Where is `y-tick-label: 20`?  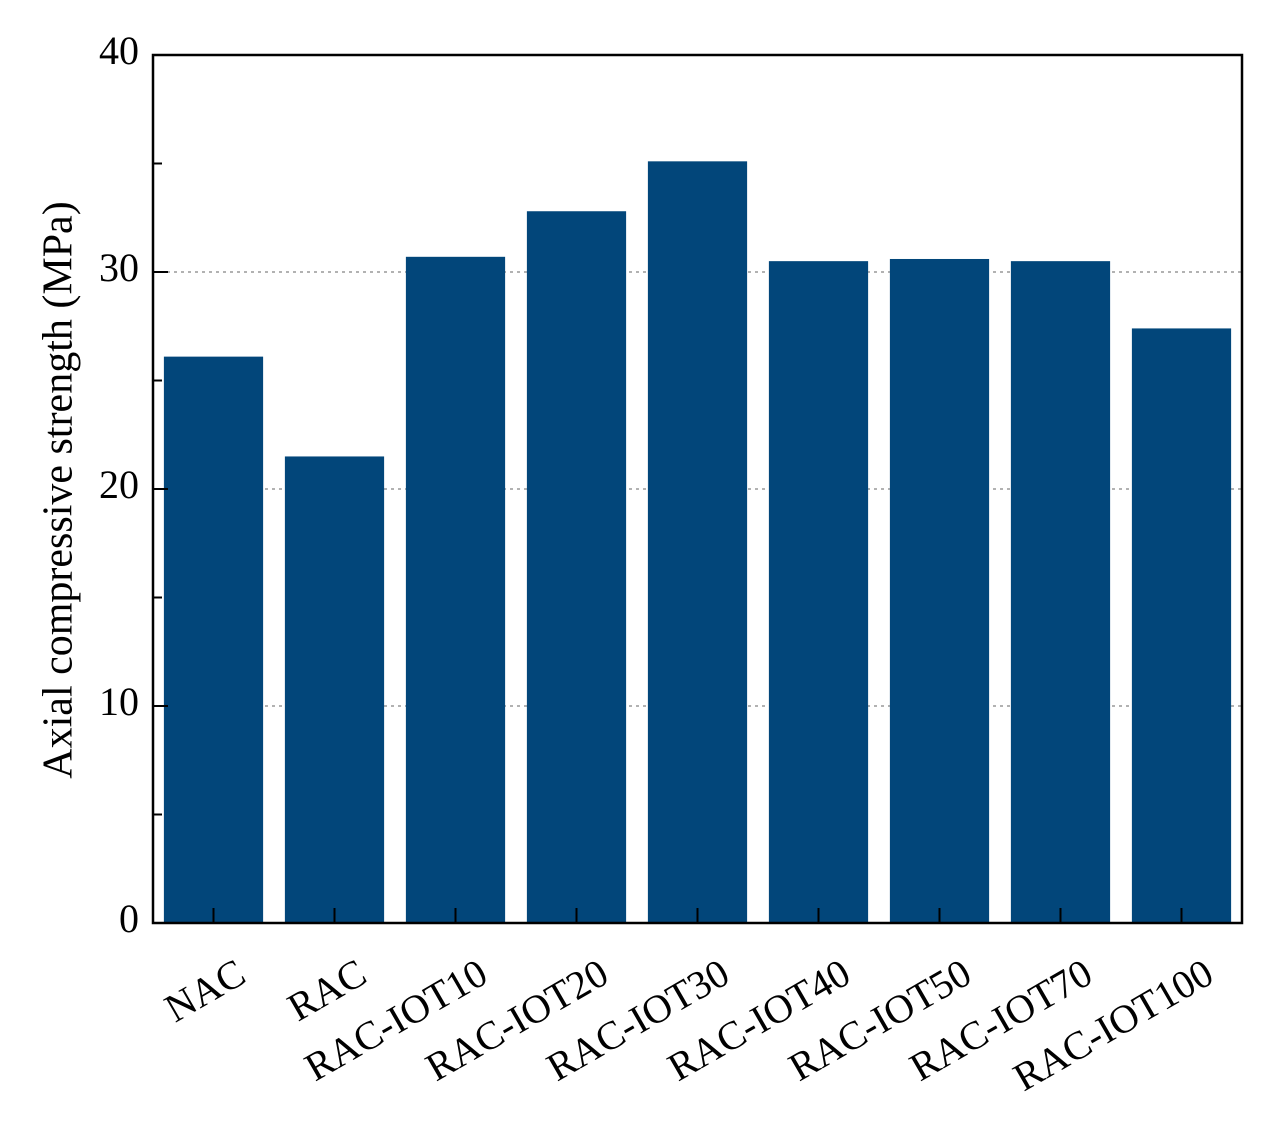 y-tick-label: 20 is located at coordinates (119, 484).